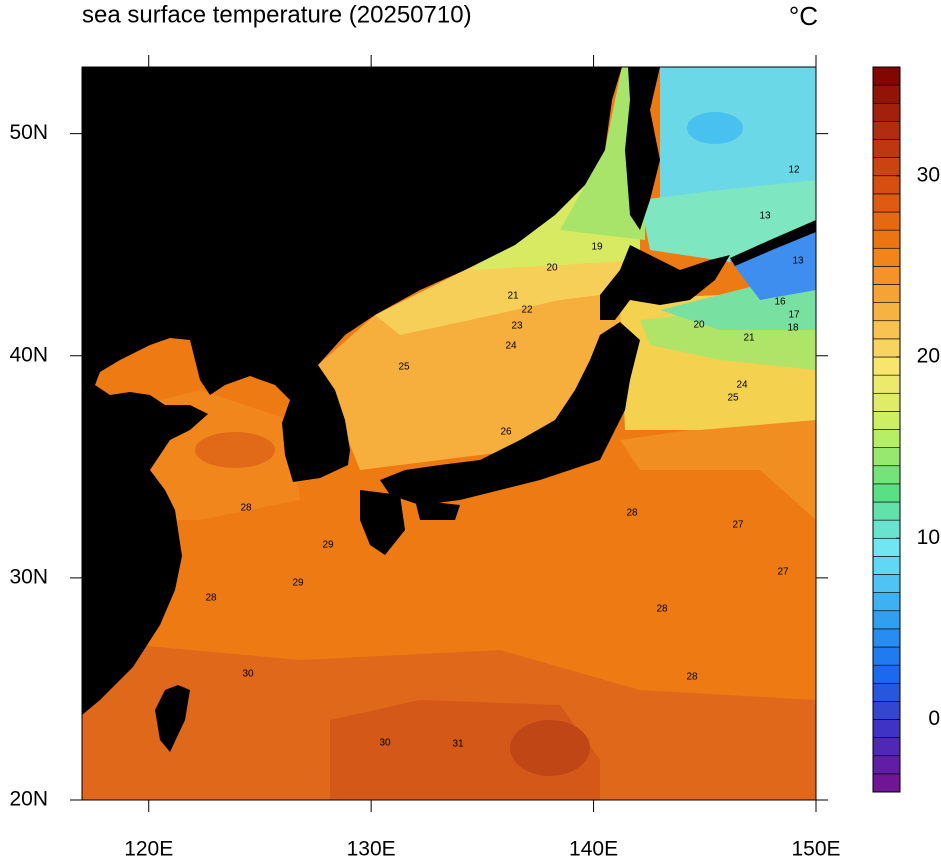 The image size is (941, 863). Describe the element at coordinates (715, 128) in the screenshot. I see `okhotsk-cold` at that location.